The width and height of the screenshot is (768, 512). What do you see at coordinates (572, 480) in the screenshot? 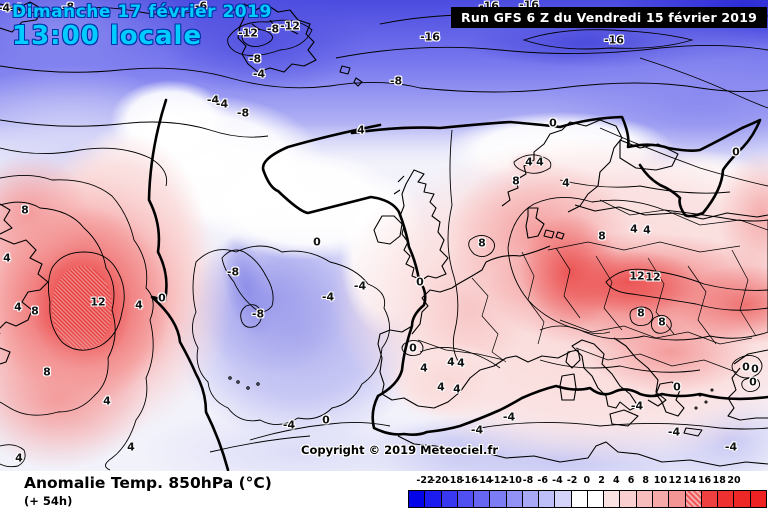
I see `legend-tick: -2` at bounding box center [572, 480].